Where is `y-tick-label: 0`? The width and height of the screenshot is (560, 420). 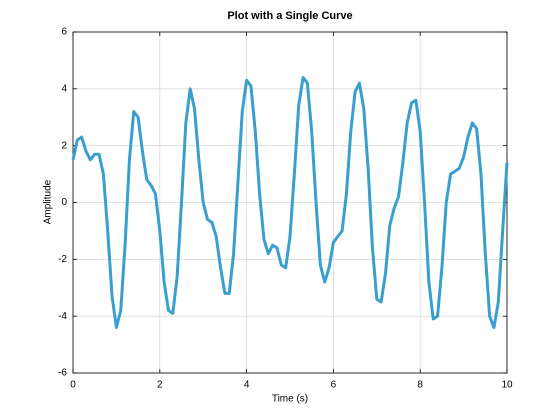
y-tick-label: 0 is located at coordinates (64, 202).